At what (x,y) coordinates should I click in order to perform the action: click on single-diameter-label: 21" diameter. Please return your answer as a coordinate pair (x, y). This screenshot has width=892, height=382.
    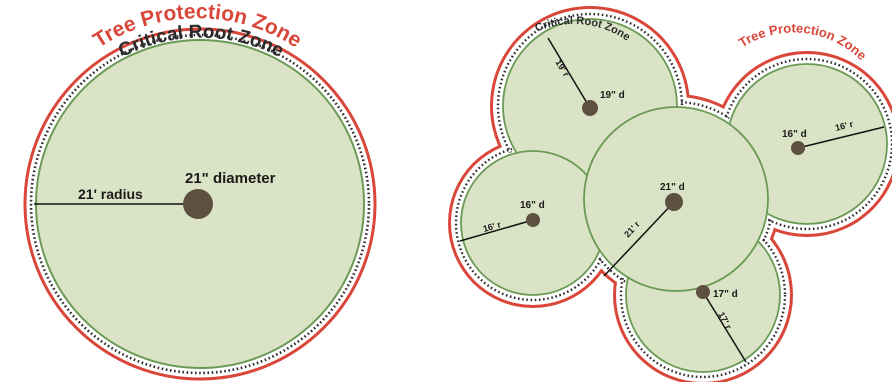
    Looking at the image, I should click on (230, 178).